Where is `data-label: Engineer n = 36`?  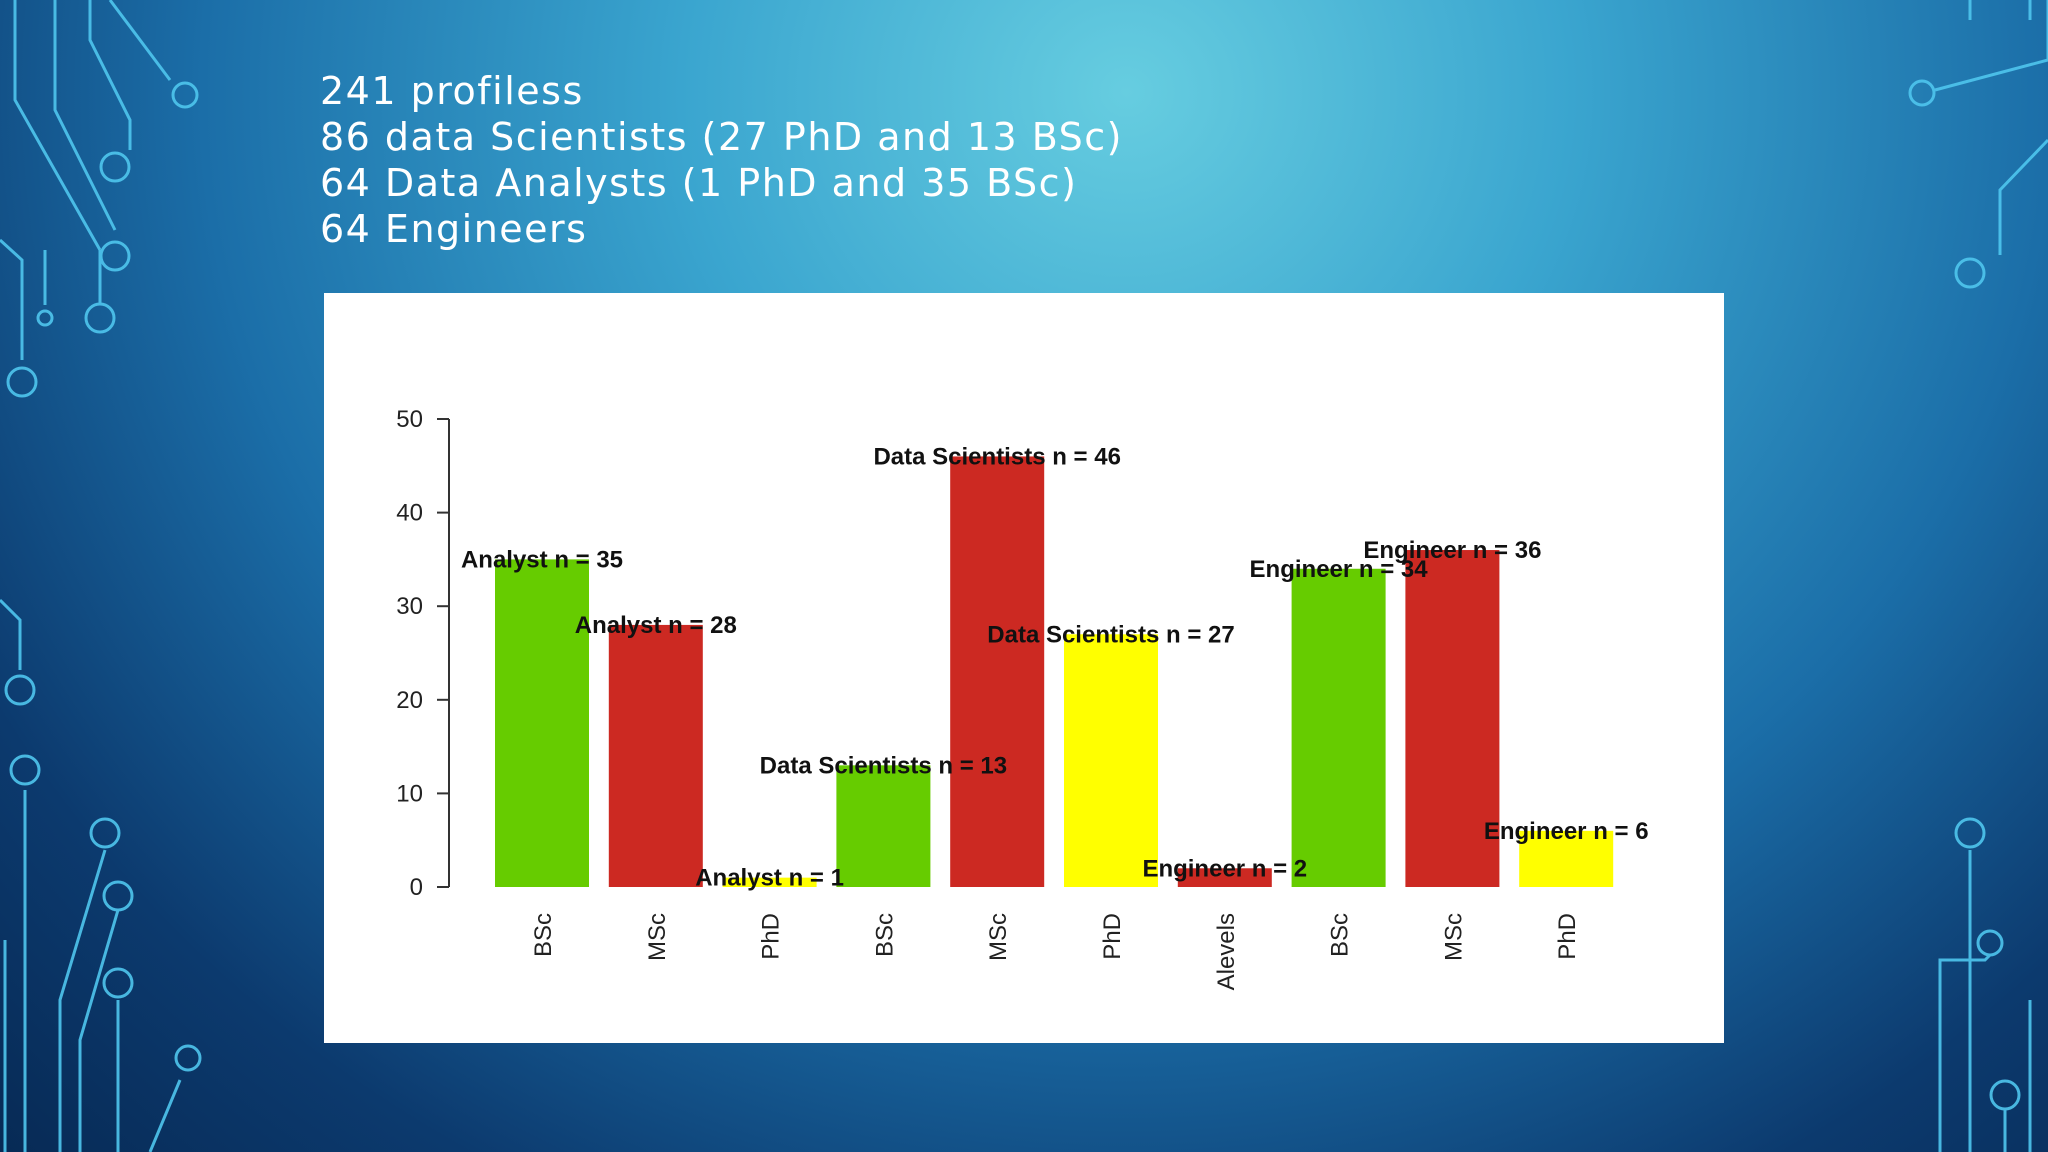 data-label: Engineer n = 36 is located at coordinates (1452, 550).